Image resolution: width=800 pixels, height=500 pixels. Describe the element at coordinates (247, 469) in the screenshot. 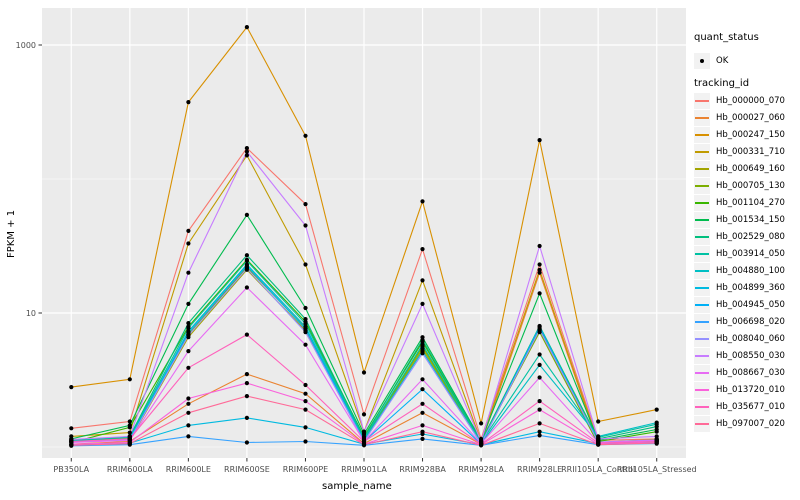

I see `x-tick-label: RRIM600SE` at that location.